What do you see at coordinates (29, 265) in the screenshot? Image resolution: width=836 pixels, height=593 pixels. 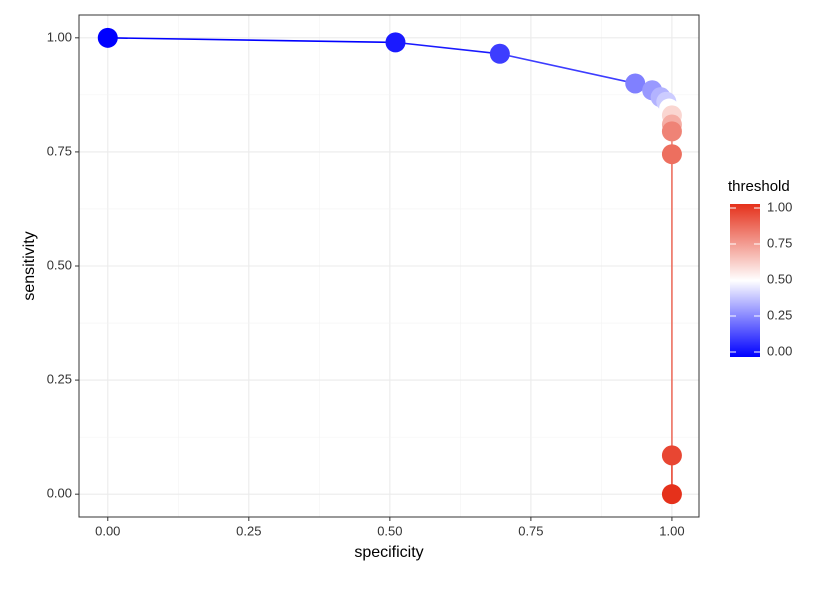 I see `y-axis-title: sensitivity` at bounding box center [29, 265].